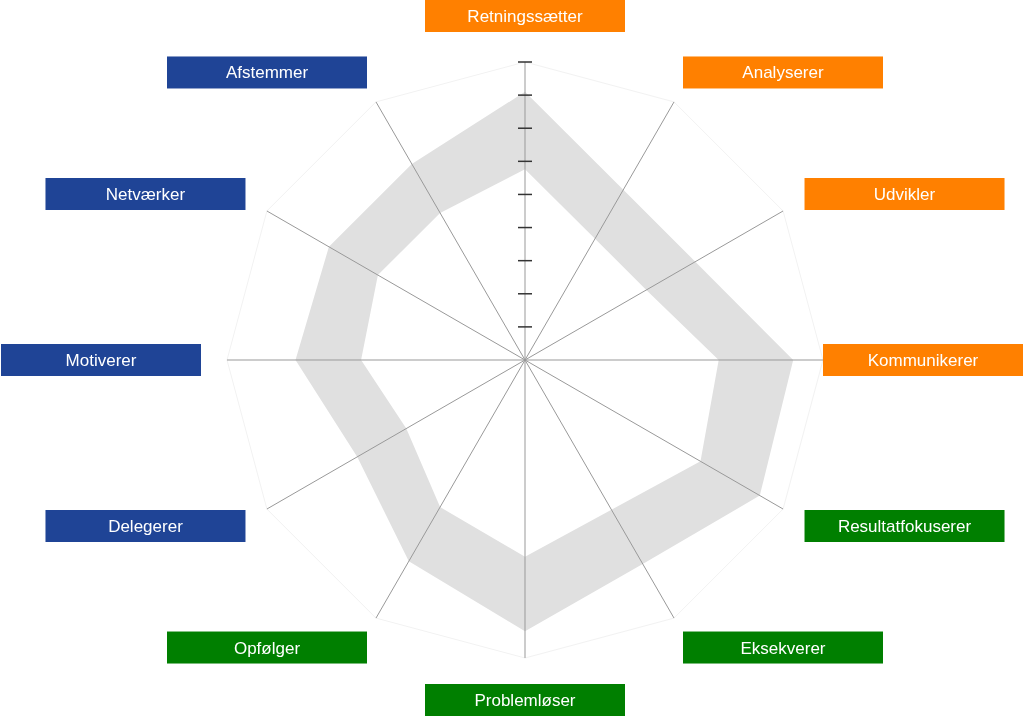 The height and width of the screenshot is (722, 1023). I want to click on spoke-label: Resultatfokuserer, so click(904, 526).